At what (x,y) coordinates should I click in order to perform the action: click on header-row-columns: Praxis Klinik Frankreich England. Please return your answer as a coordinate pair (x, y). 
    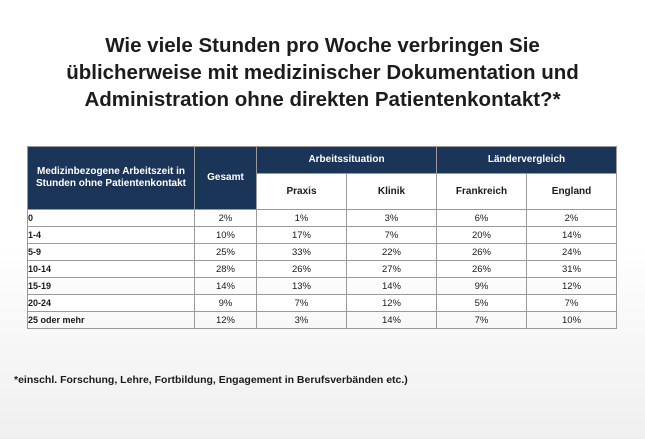
    Looking at the image, I should click on (323, 191).